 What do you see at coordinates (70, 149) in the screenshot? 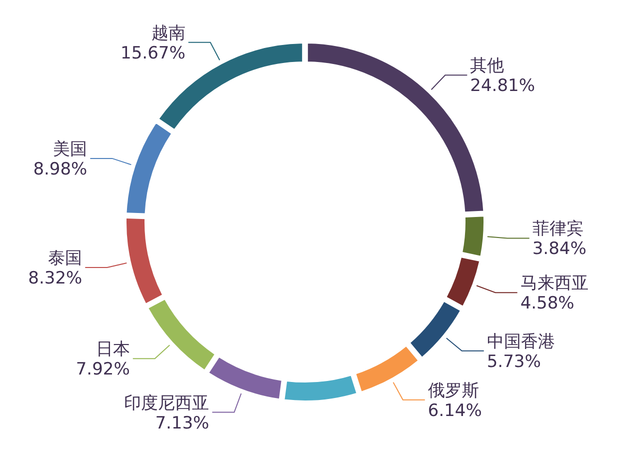
I see `slice-label: 美国` at bounding box center [70, 149].